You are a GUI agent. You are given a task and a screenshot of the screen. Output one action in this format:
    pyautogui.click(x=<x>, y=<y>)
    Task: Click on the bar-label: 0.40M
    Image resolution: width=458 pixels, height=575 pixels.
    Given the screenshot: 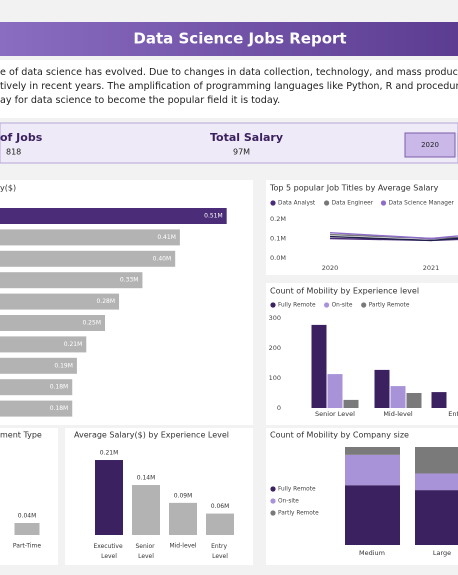 What is the action you would take?
    pyautogui.click(x=162, y=258)
    